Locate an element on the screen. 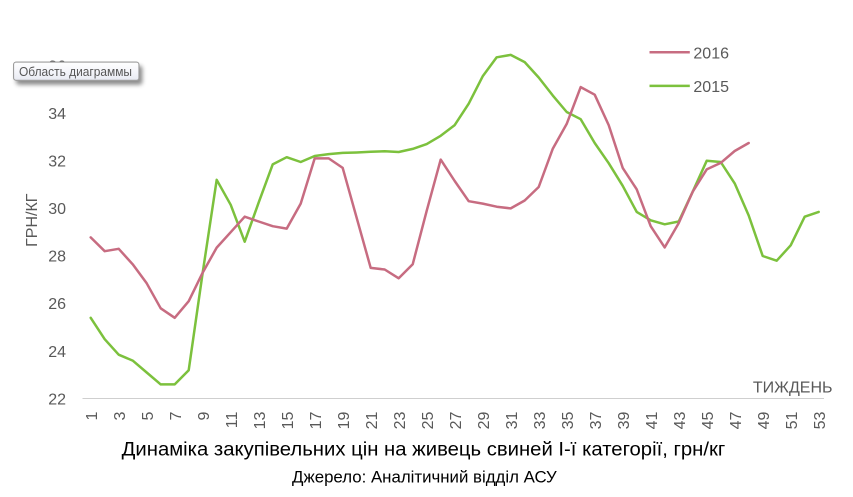  svg-text: 53 is located at coordinates (820, 420).